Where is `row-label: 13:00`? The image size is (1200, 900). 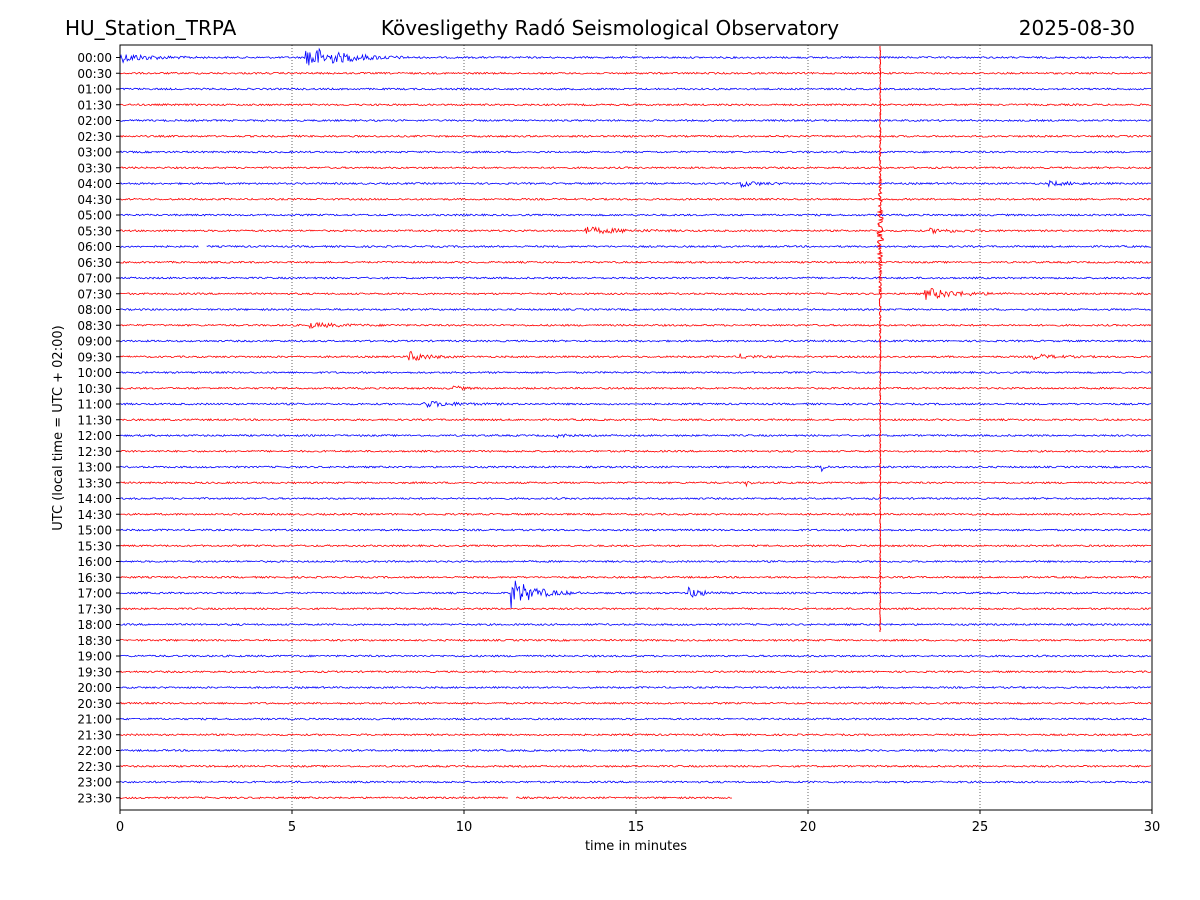 row-label: 13:00 is located at coordinates (94, 468).